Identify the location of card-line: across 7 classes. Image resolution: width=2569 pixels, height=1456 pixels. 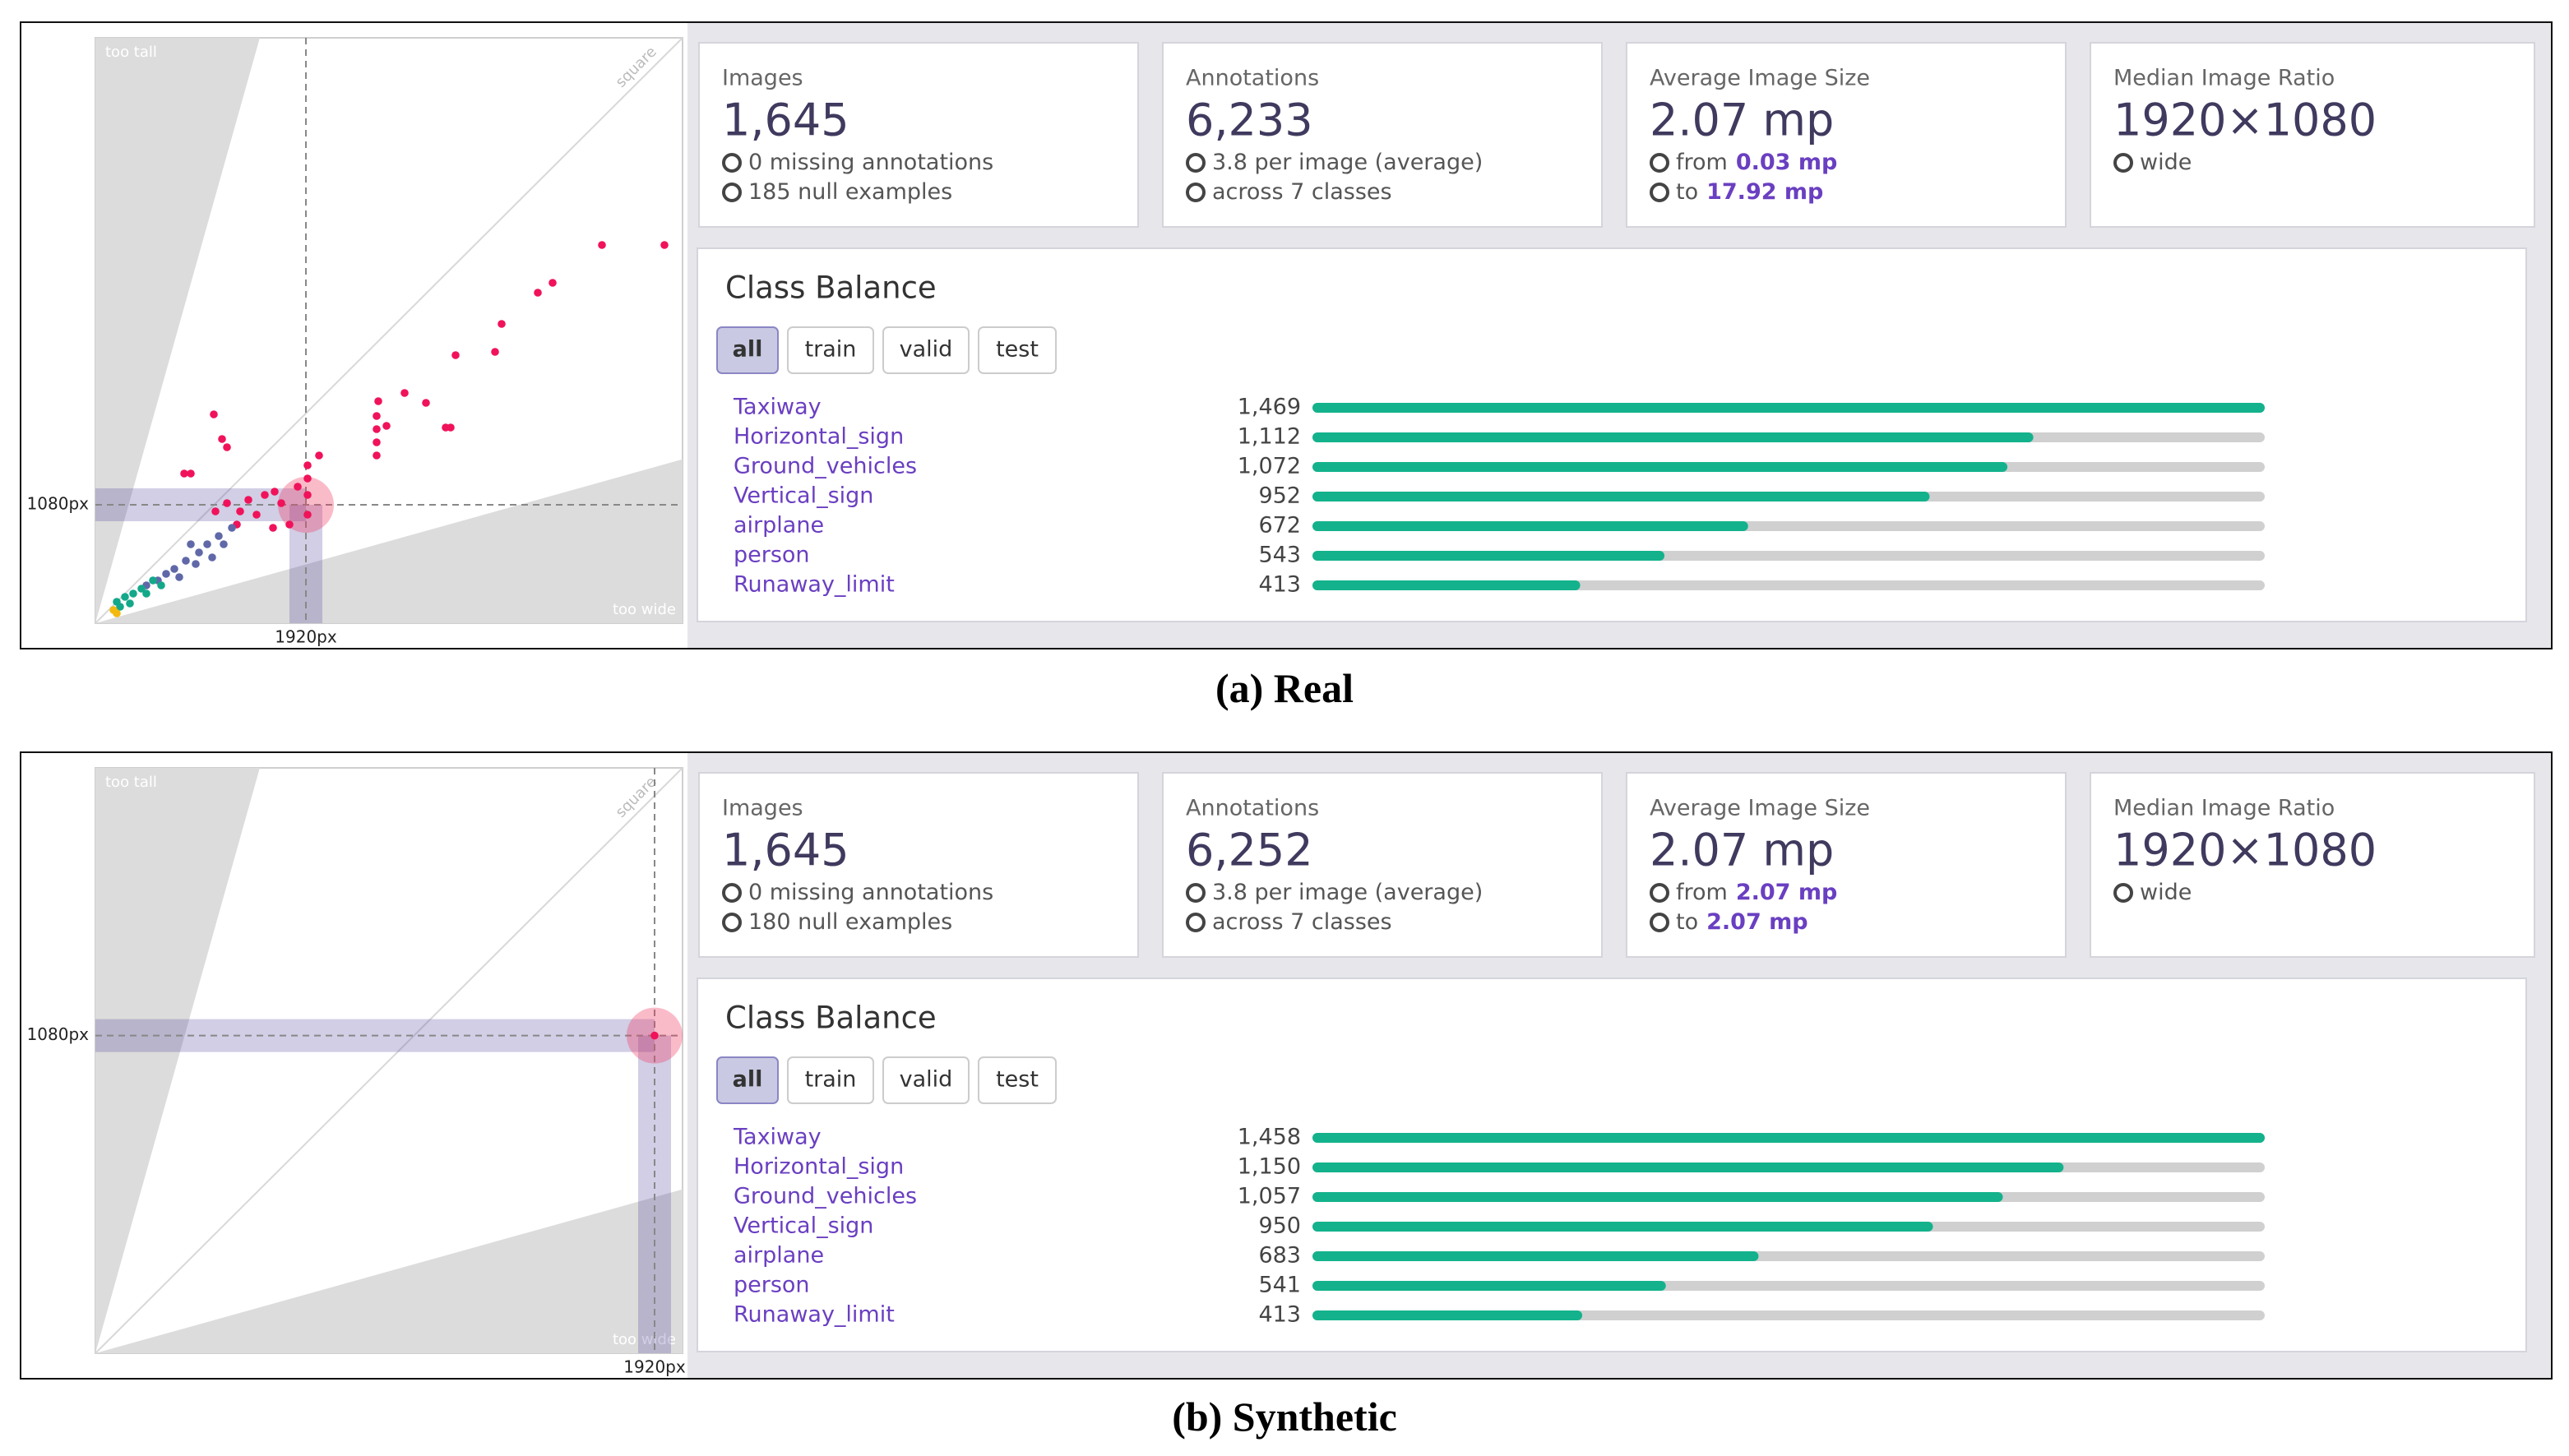
(1302, 192).